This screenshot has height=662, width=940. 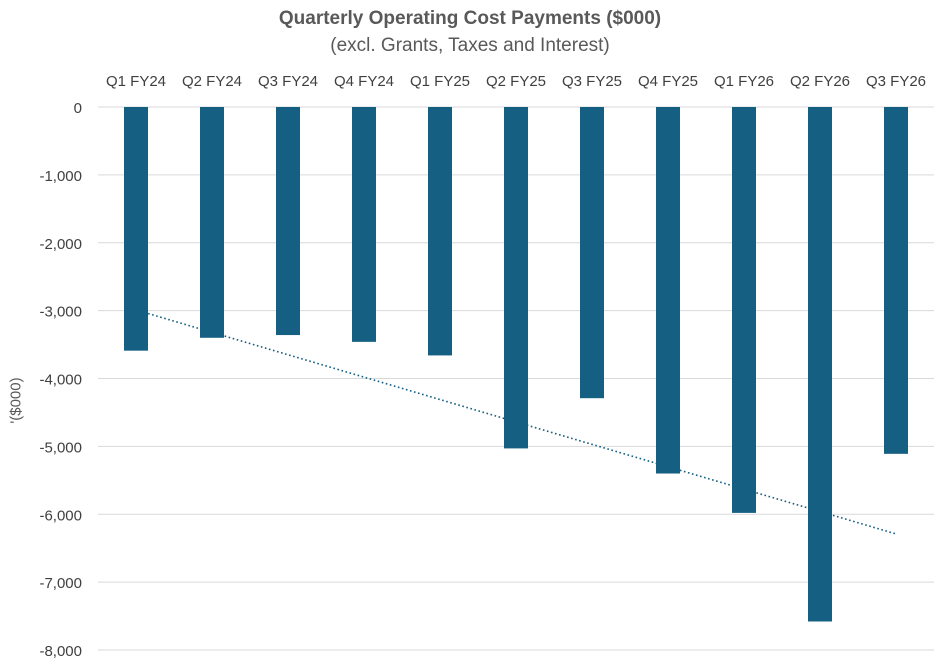 What do you see at coordinates (212, 81) in the screenshot?
I see `x-tick-label: Q2 FY24` at bounding box center [212, 81].